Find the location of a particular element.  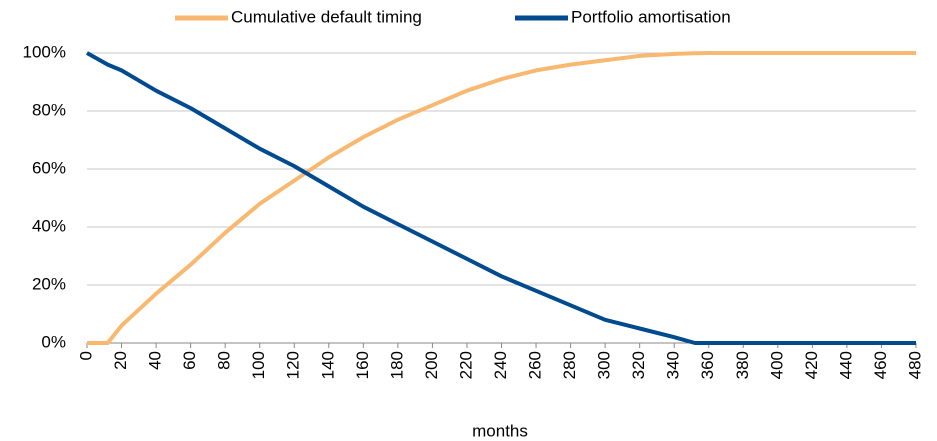

x-tick-label: 20 is located at coordinates (120, 360).